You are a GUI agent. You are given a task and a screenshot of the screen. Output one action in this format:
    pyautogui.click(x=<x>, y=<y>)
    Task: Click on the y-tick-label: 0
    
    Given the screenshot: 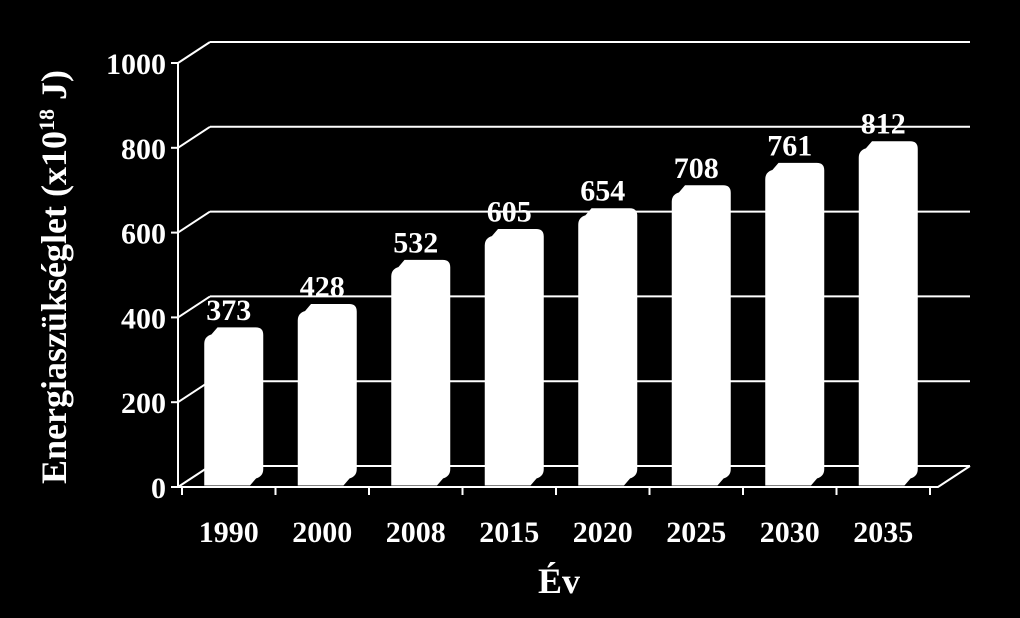 What is the action you would take?
    pyautogui.click(x=158, y=488)
    